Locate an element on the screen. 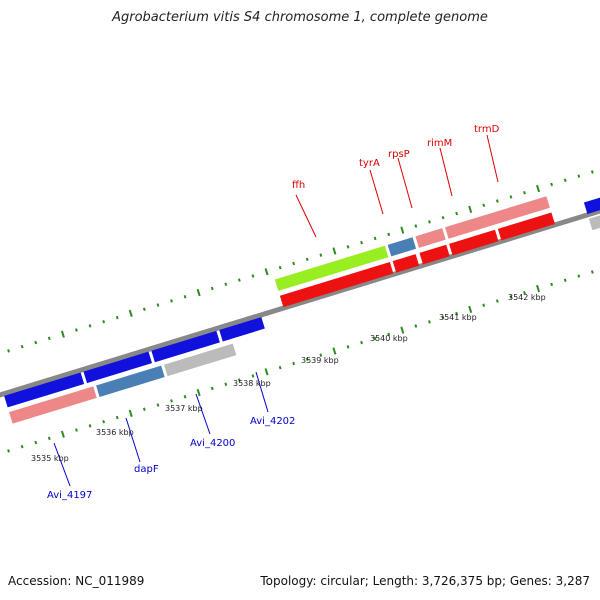 This screenshot has height=600, width=600. gene-dapf-arrow is located at coordinates (118, 367).